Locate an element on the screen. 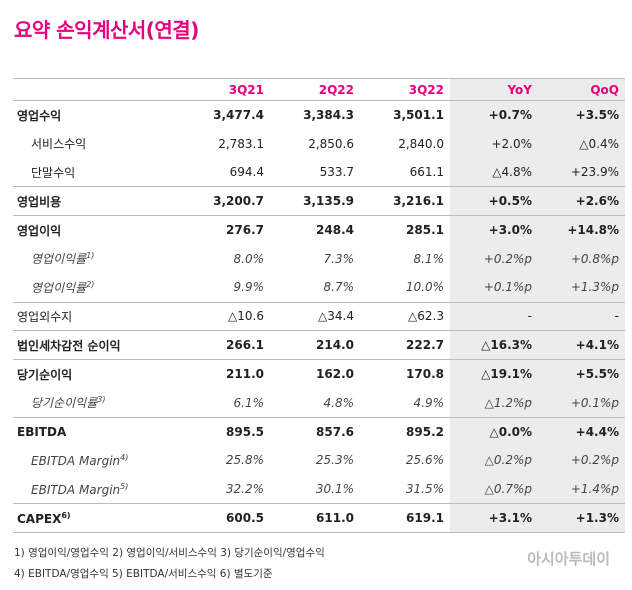 Image resolution: width=632 pixels, height=590 pixels. row-label-cell: 단말수익 is located at coordinates (106, 172).